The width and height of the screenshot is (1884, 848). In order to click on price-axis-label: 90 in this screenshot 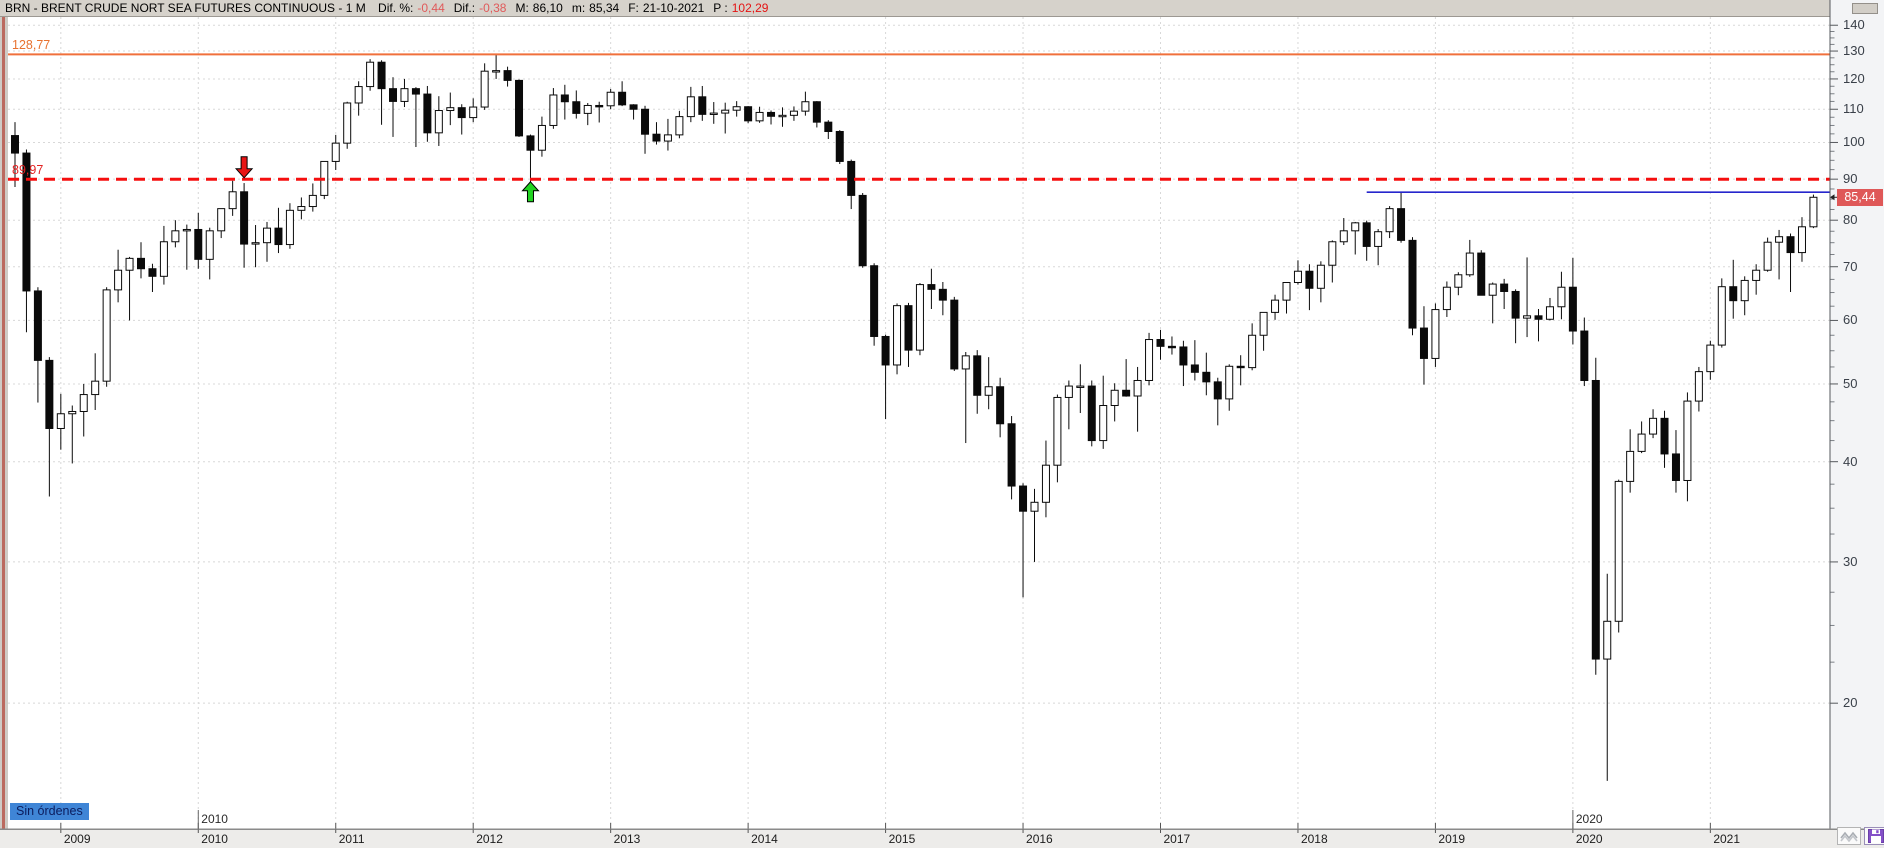, I will do `click(1850, 179)`.